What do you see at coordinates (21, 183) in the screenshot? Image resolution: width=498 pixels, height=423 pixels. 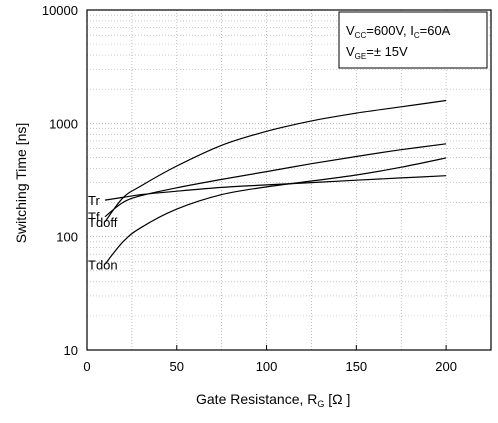 I see `y-axis-label: Switching Time [ns]` at bounding box center [21, 183].